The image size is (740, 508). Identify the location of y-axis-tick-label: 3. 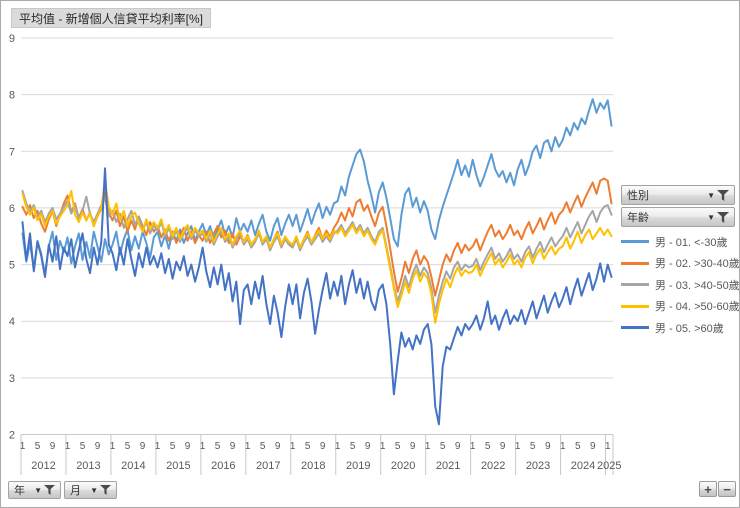
(12, 379).